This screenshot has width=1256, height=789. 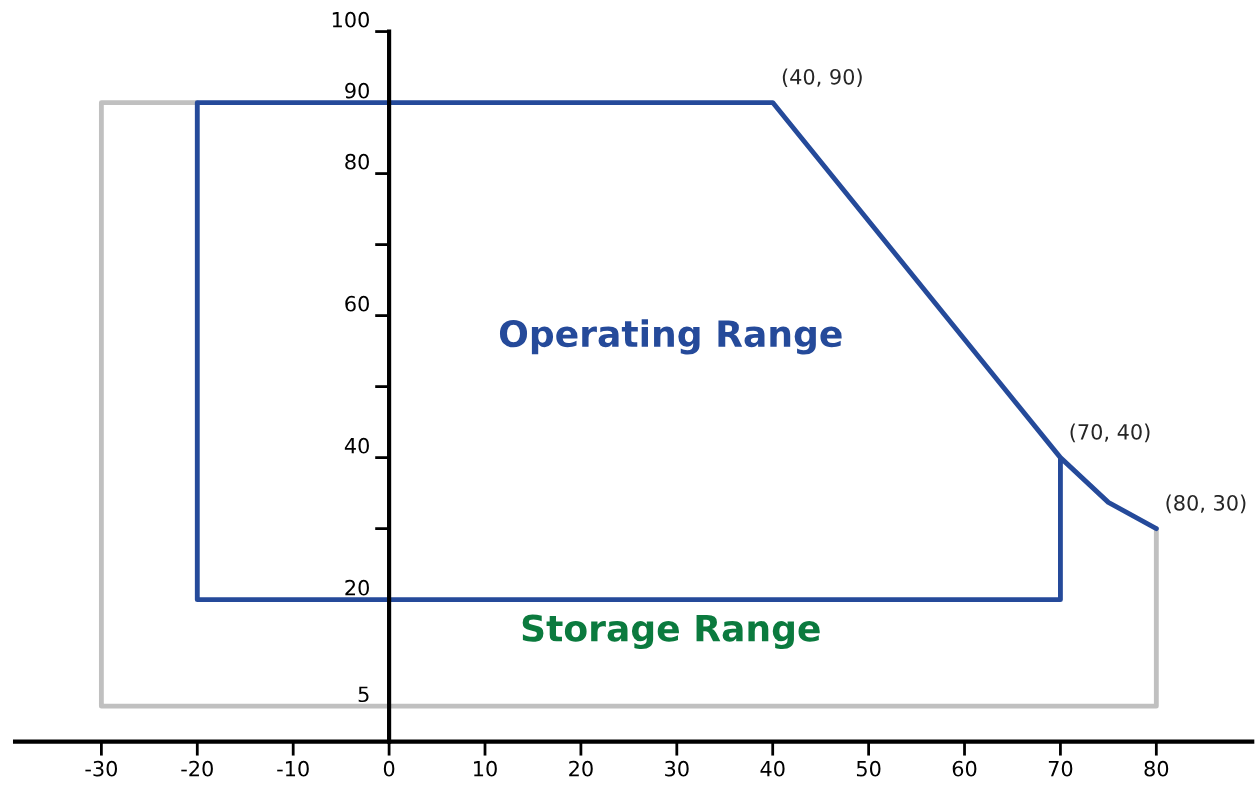 What do you see at coordinates (1060, 768) in the screenshot?
I see `x-tick-label: 70` at bounding box center [1060, 768].